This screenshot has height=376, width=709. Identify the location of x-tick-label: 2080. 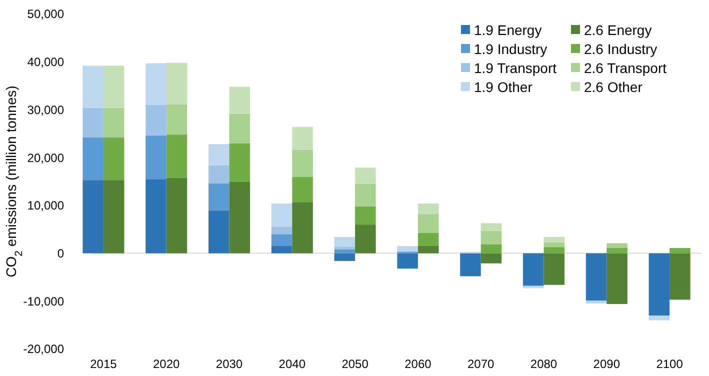
(544, 364).